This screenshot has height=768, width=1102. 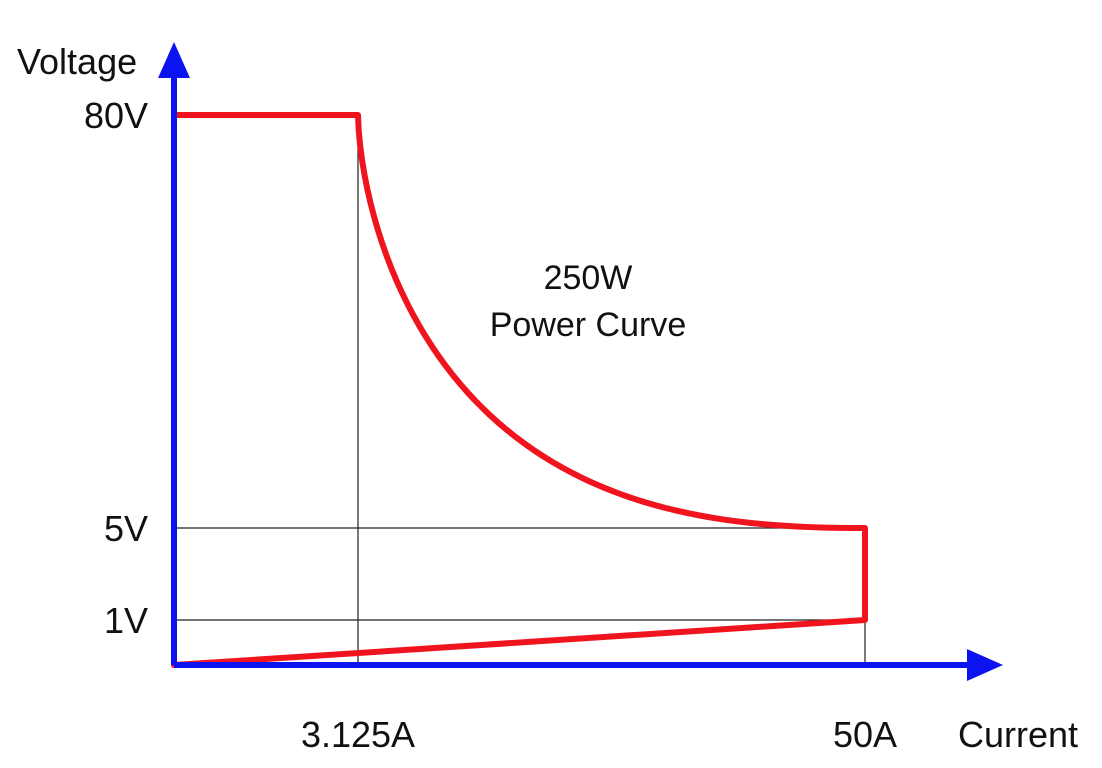 I want to click on x-axis-label: Current, so click(x=1018, y=734).